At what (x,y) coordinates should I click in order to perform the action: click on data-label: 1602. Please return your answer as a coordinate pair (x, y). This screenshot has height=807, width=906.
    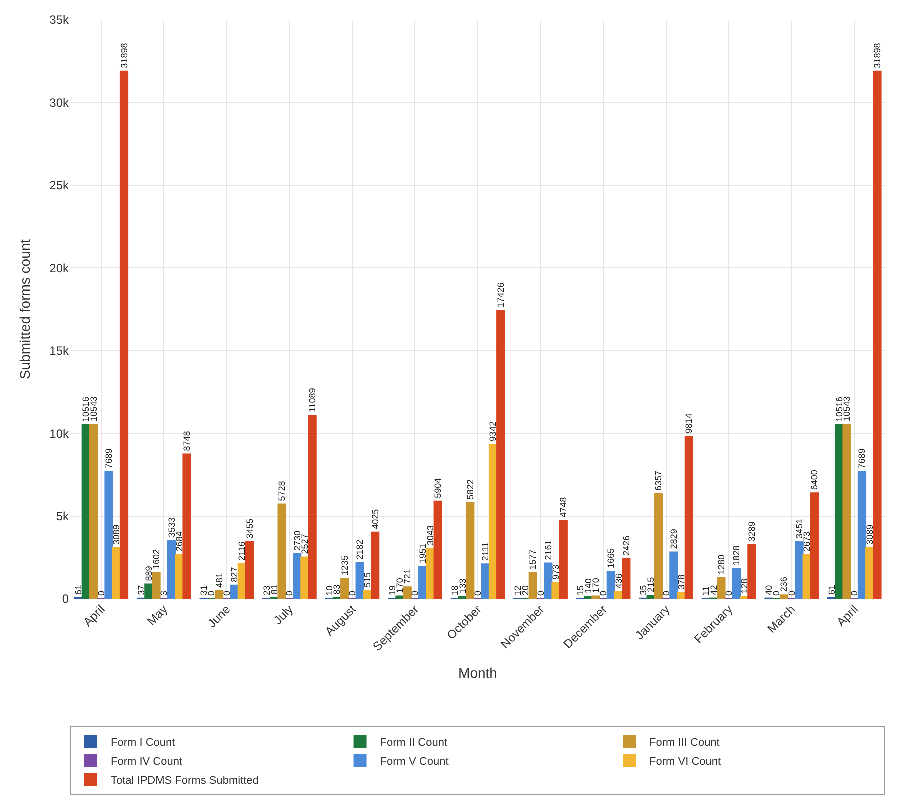
    Looking at the image, I should click on (157, 559).